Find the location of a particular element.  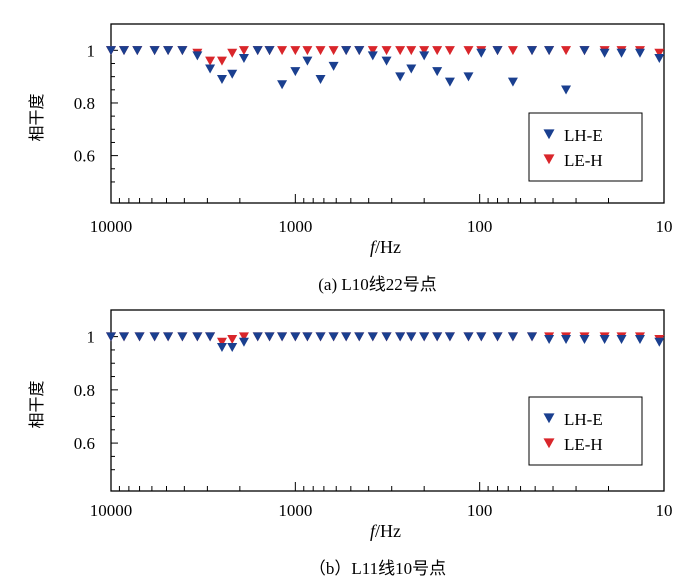

x-tick-label: 1000 is located at coordinates (295, 510).